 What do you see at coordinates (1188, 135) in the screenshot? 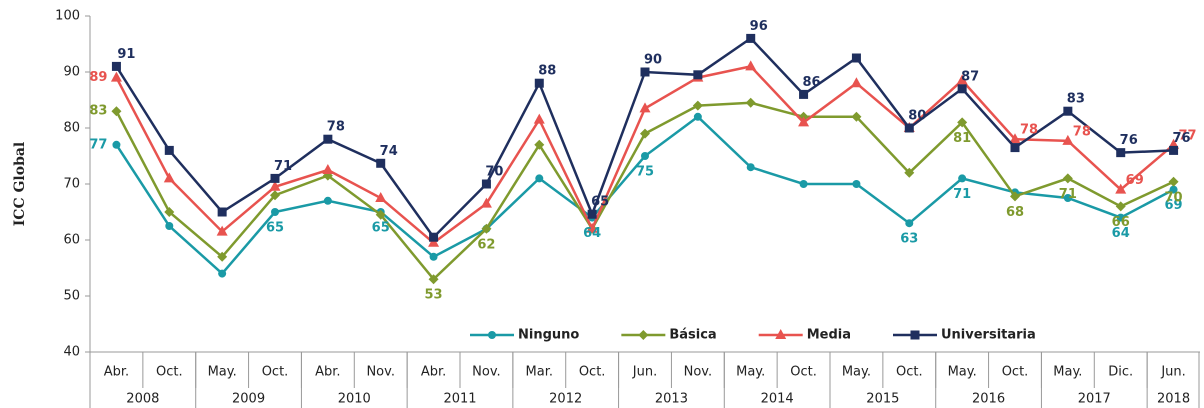
I see `data-label: 77` at bounding box center [1188, 135].